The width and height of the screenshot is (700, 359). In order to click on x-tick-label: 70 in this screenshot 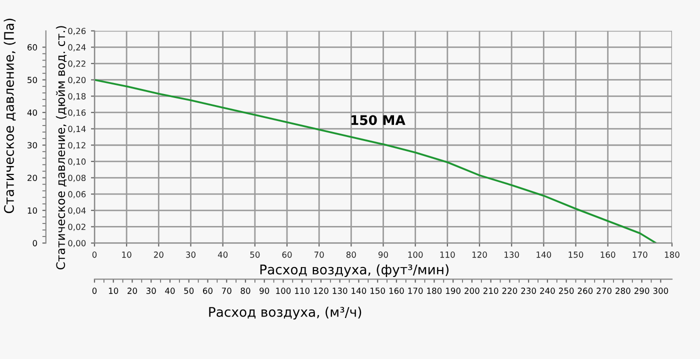, I will do `click(319, 255)`.